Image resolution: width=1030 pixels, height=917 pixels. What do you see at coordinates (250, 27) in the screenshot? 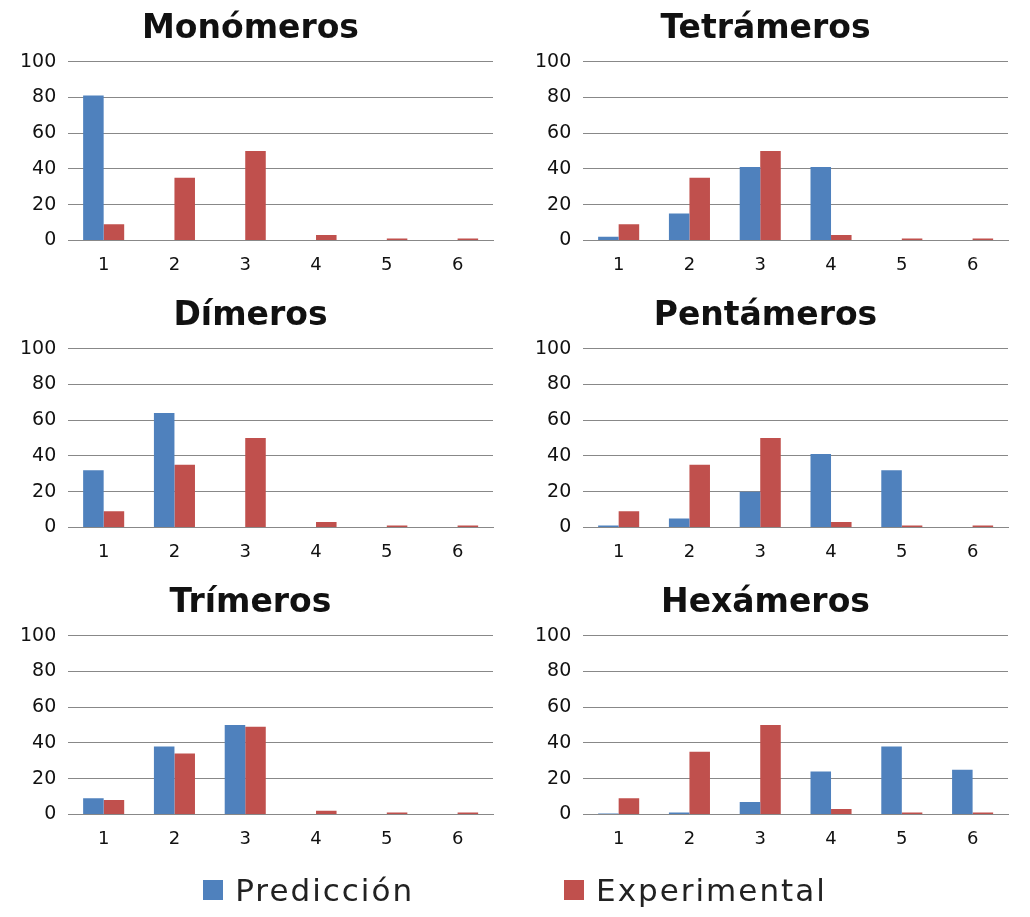
I see `chart-title: Monómeros` at bounding box center [250, 27].